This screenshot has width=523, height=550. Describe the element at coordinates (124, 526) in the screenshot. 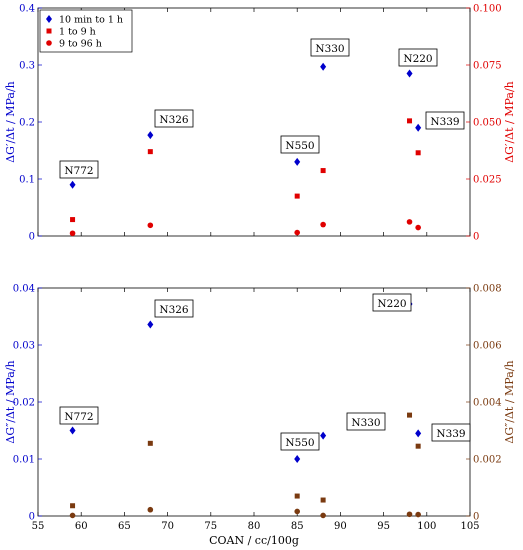

I see `x-tick-label: 65` at that location.